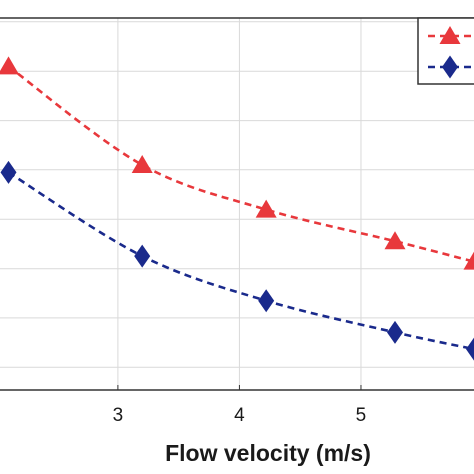 The width and height of the screenshot is (474, 474). Describe the element at coordinates (361, 415) in the screenshot. I see `x-tick-label-2: 5` at that location.